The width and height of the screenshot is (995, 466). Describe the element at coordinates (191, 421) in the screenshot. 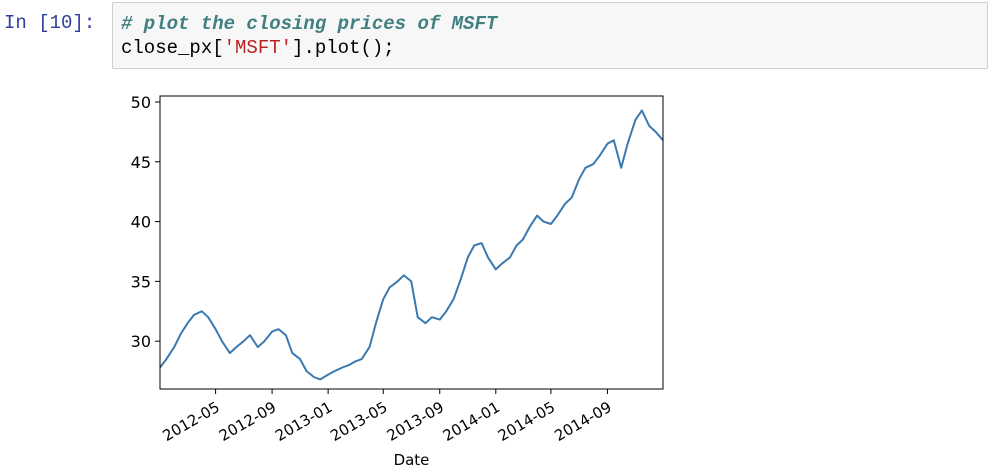

I see `x-tick-label: 2012-05` at that location.